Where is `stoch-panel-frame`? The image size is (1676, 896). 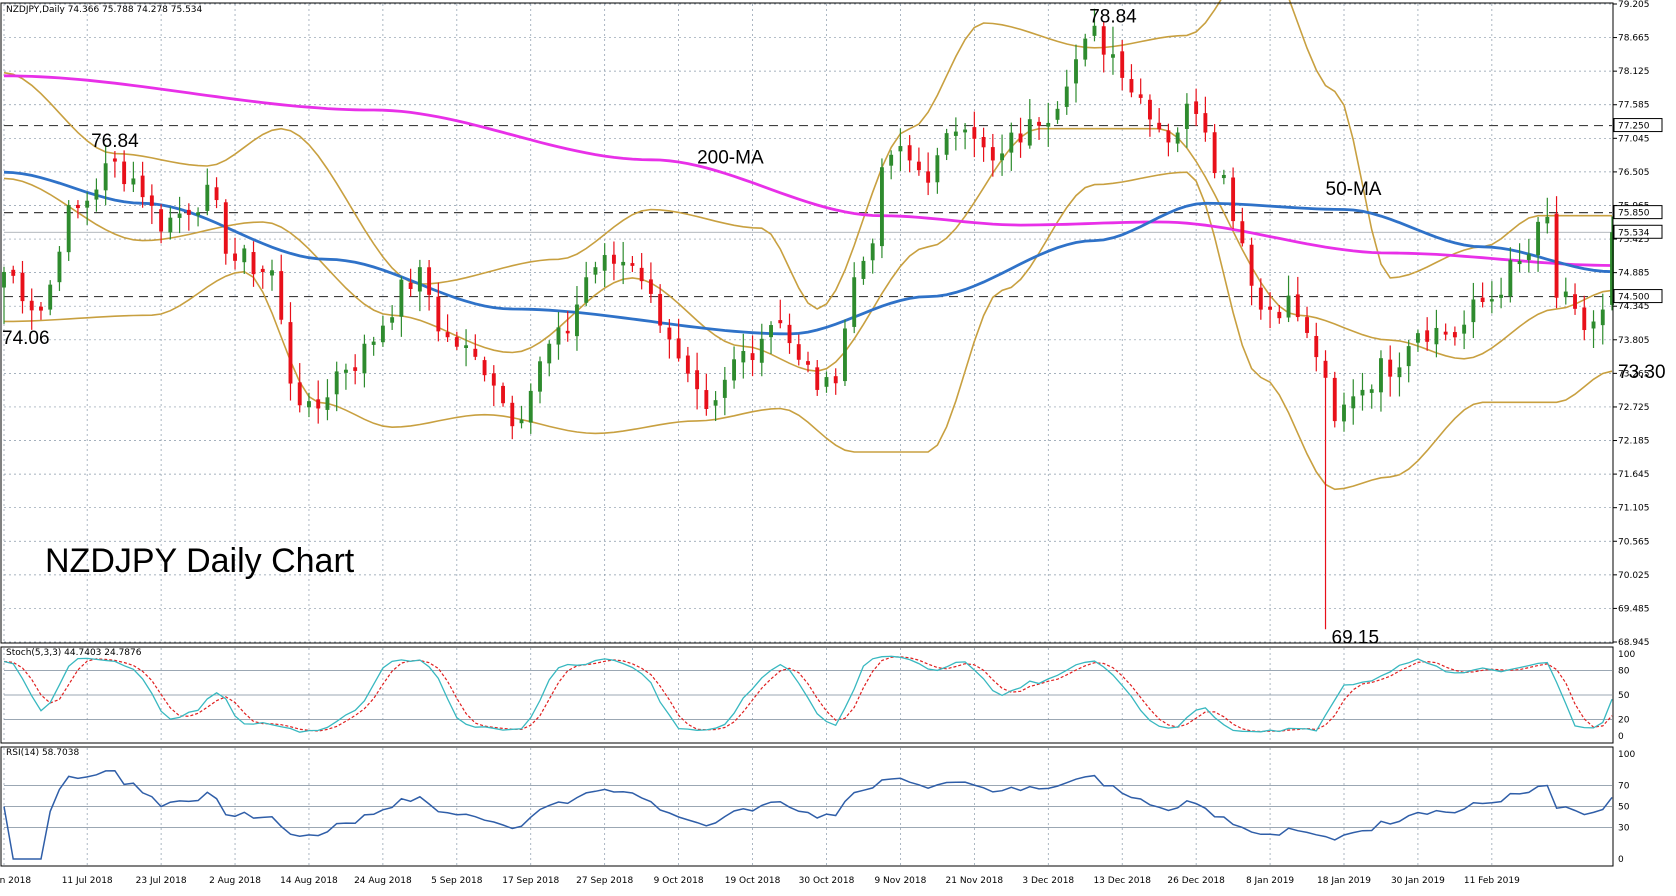 stoch-panel-frame is located at coordinates (807, 695).